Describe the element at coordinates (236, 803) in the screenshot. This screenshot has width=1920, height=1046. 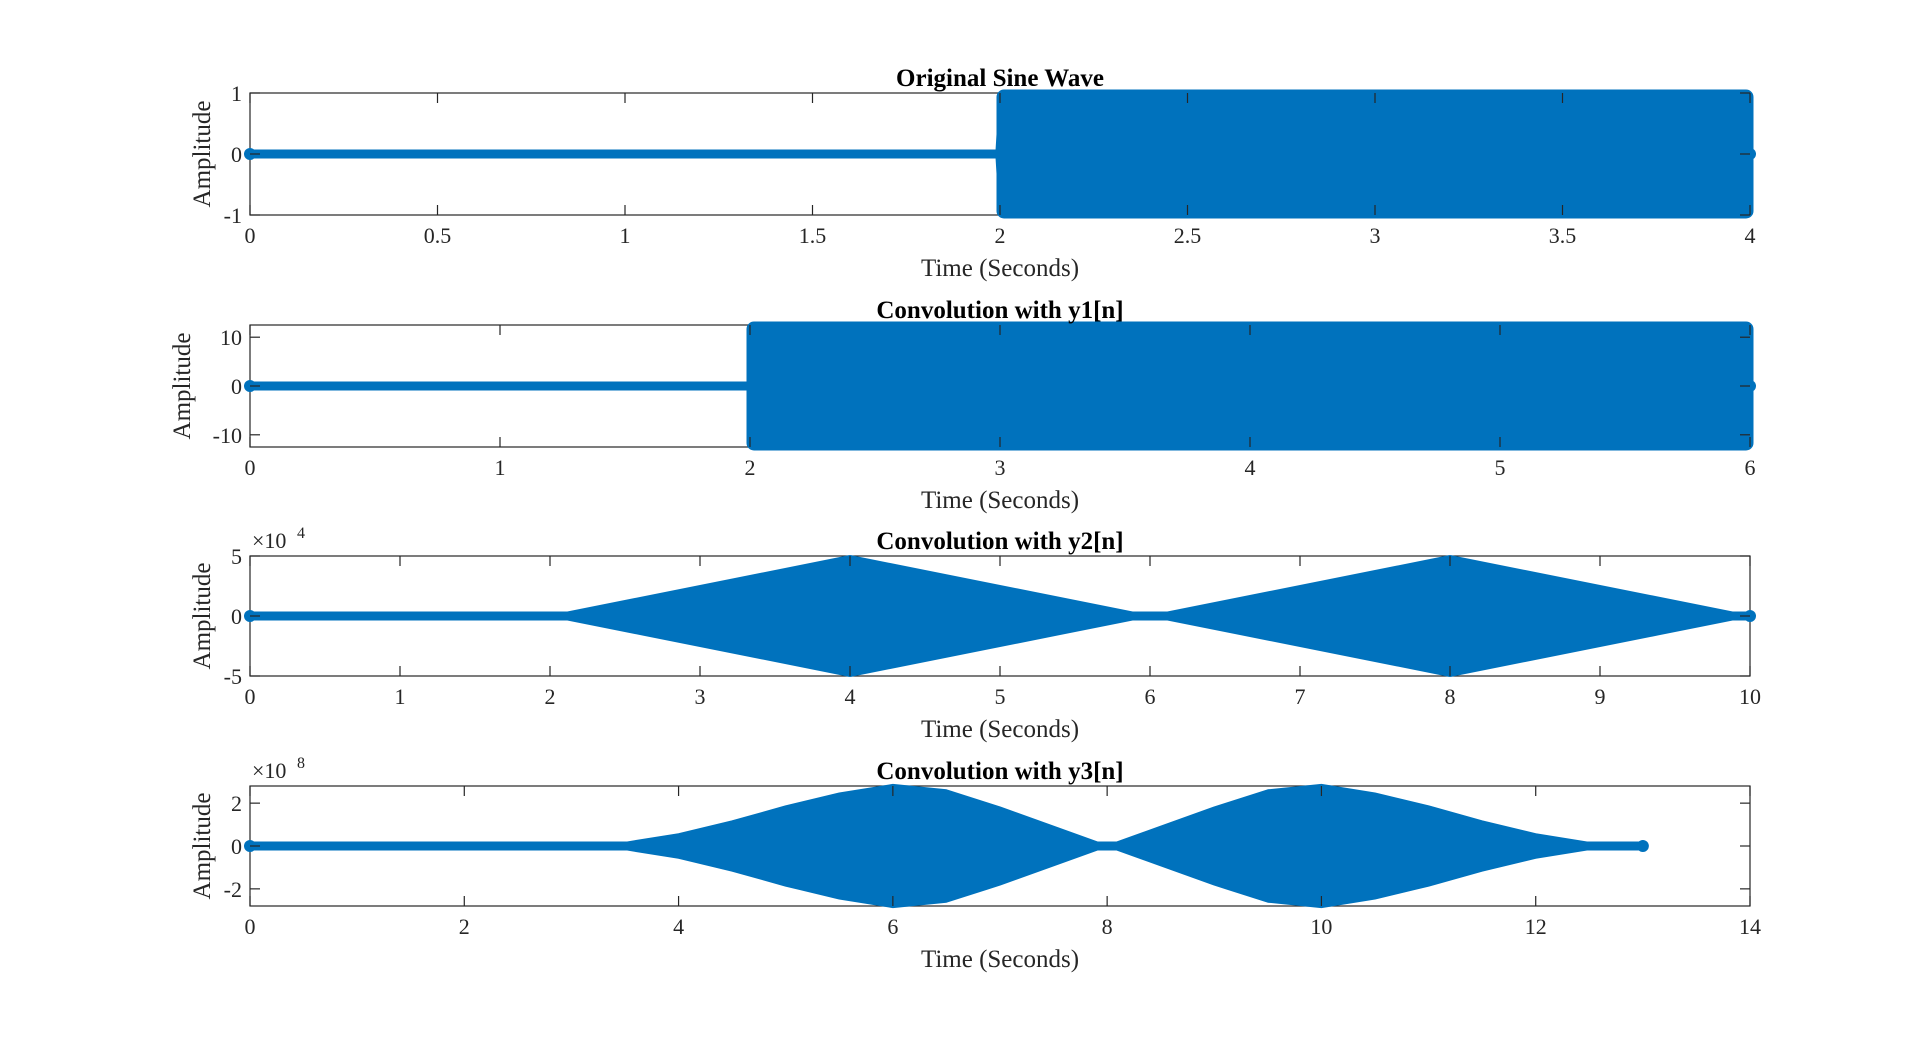
I see `y-tick-label: 2` at that location.